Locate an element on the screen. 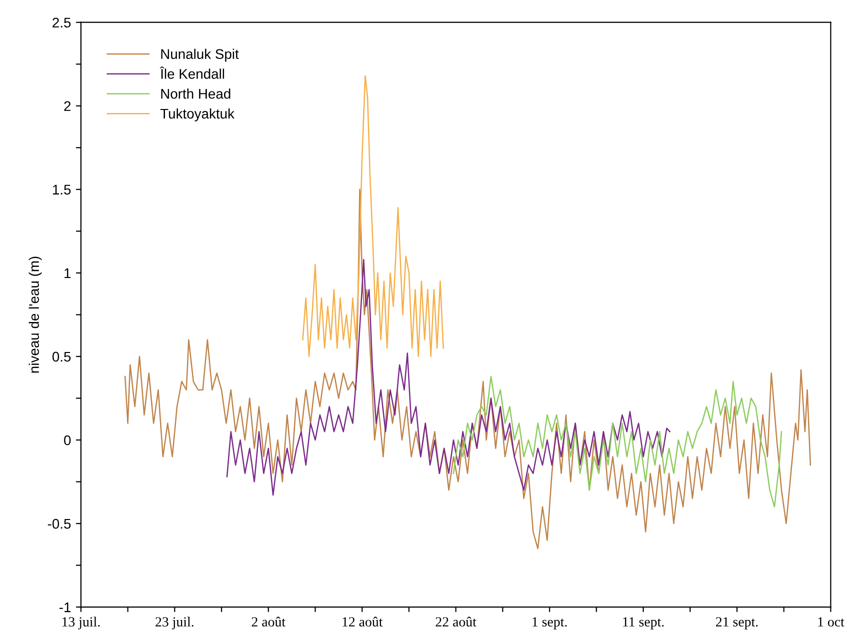 The width and height of the screenshot is (852, 639). x-tick-label: 23 juil. is located at coordinates (175, 623).